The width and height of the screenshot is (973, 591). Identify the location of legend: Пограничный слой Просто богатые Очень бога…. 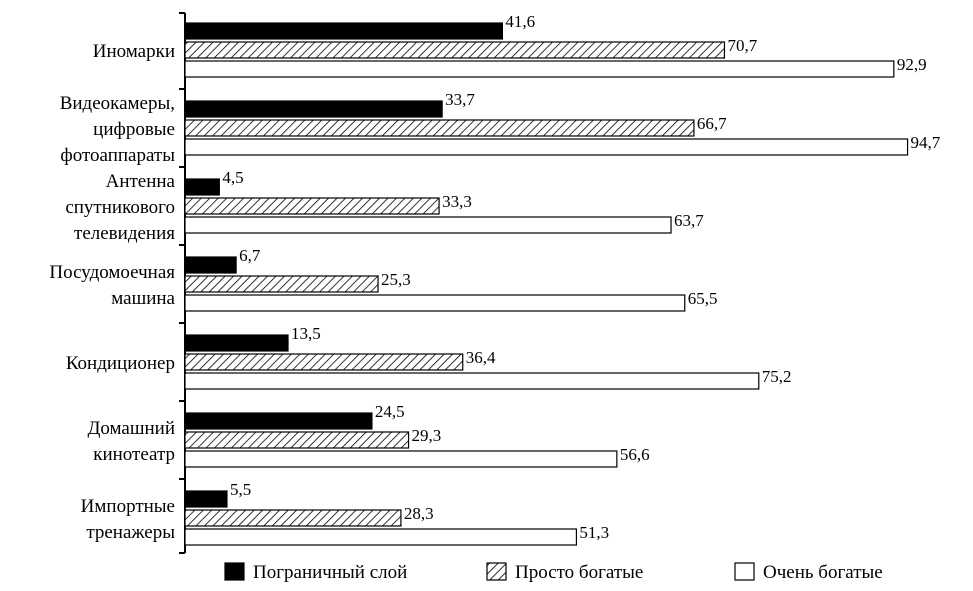
(553, 572).